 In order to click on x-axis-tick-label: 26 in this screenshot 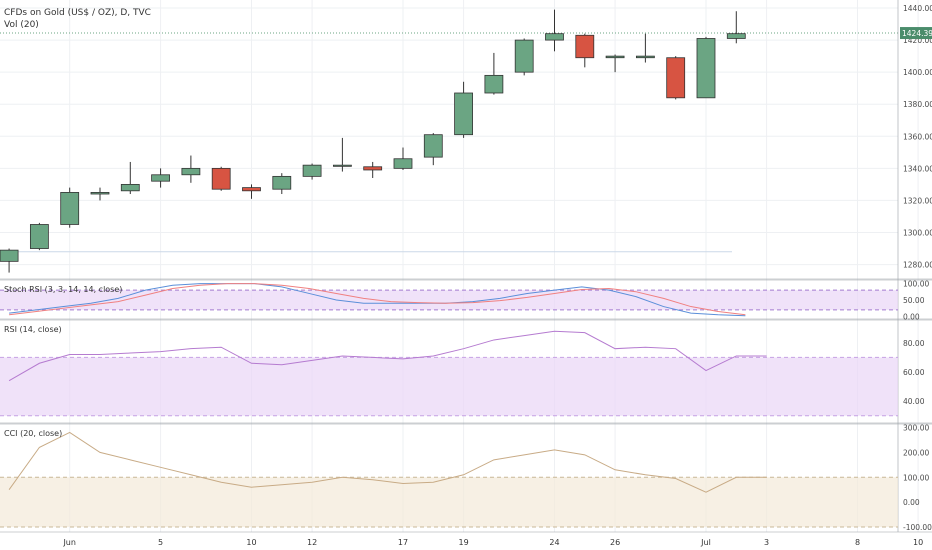, I will do `click(615, 542)`.